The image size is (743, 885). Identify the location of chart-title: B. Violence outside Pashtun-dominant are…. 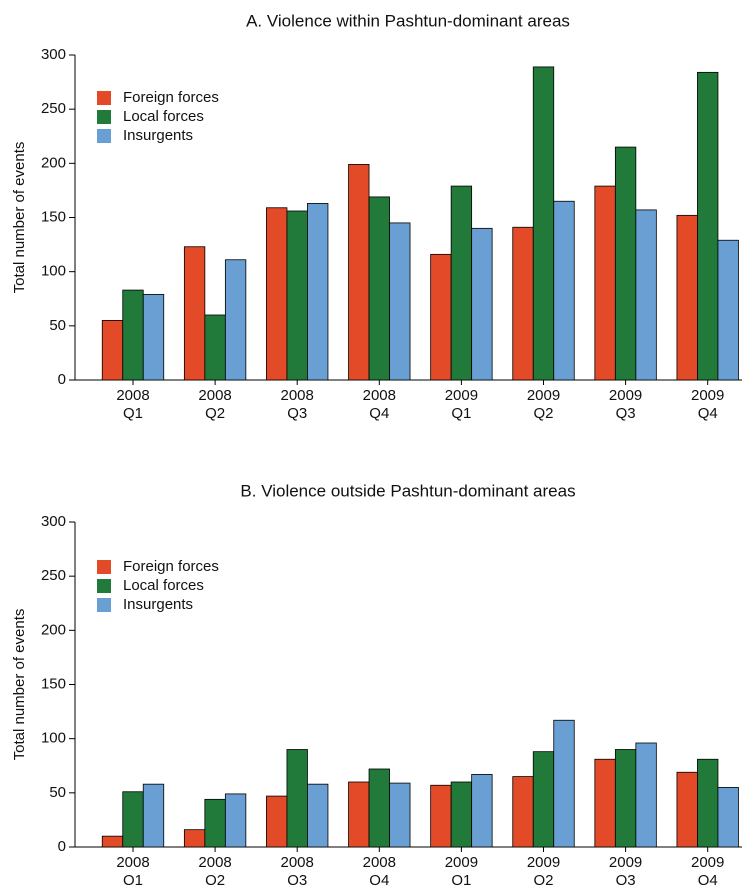
(407, 490).